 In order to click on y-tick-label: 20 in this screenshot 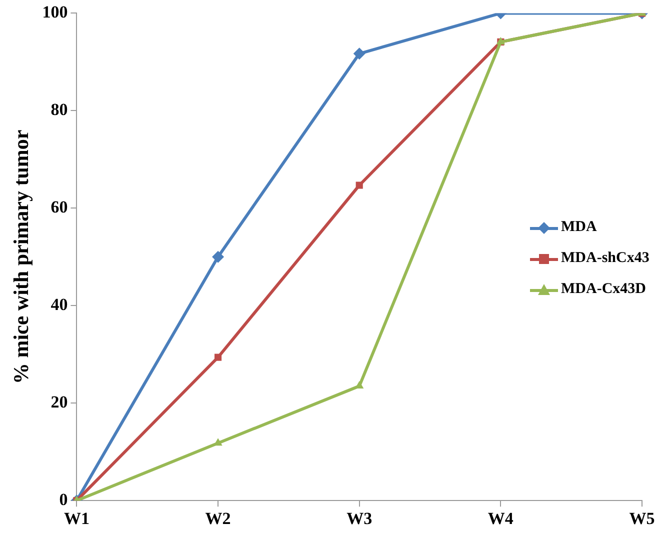, I will do `click(59, 402)`.